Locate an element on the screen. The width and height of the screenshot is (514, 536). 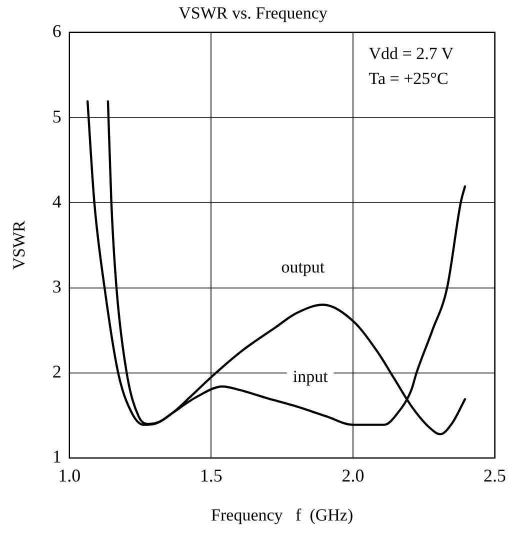
annotation: Ta = +25°C is located at coordinates (408, 78).